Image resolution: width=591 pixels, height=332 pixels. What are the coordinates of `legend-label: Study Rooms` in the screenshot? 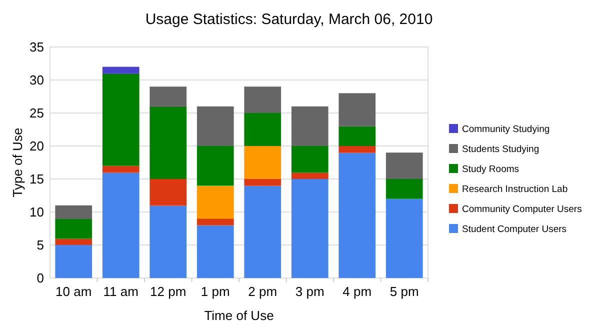 It's located at (491, 169).